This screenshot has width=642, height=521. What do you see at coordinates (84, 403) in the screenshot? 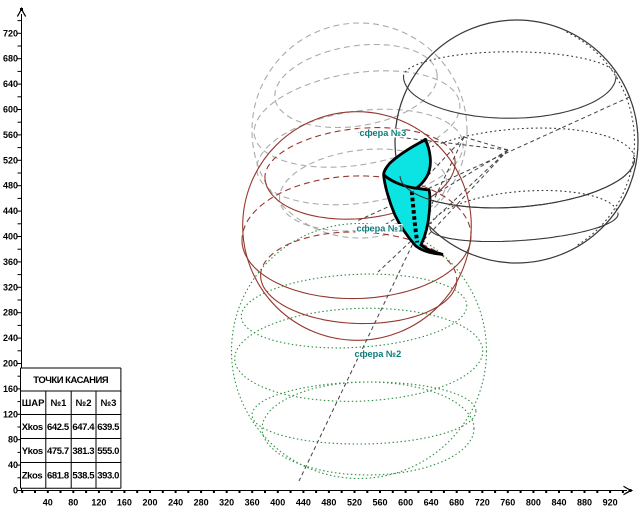
I see `svg-text: №2` at bounding box center [84, 403].